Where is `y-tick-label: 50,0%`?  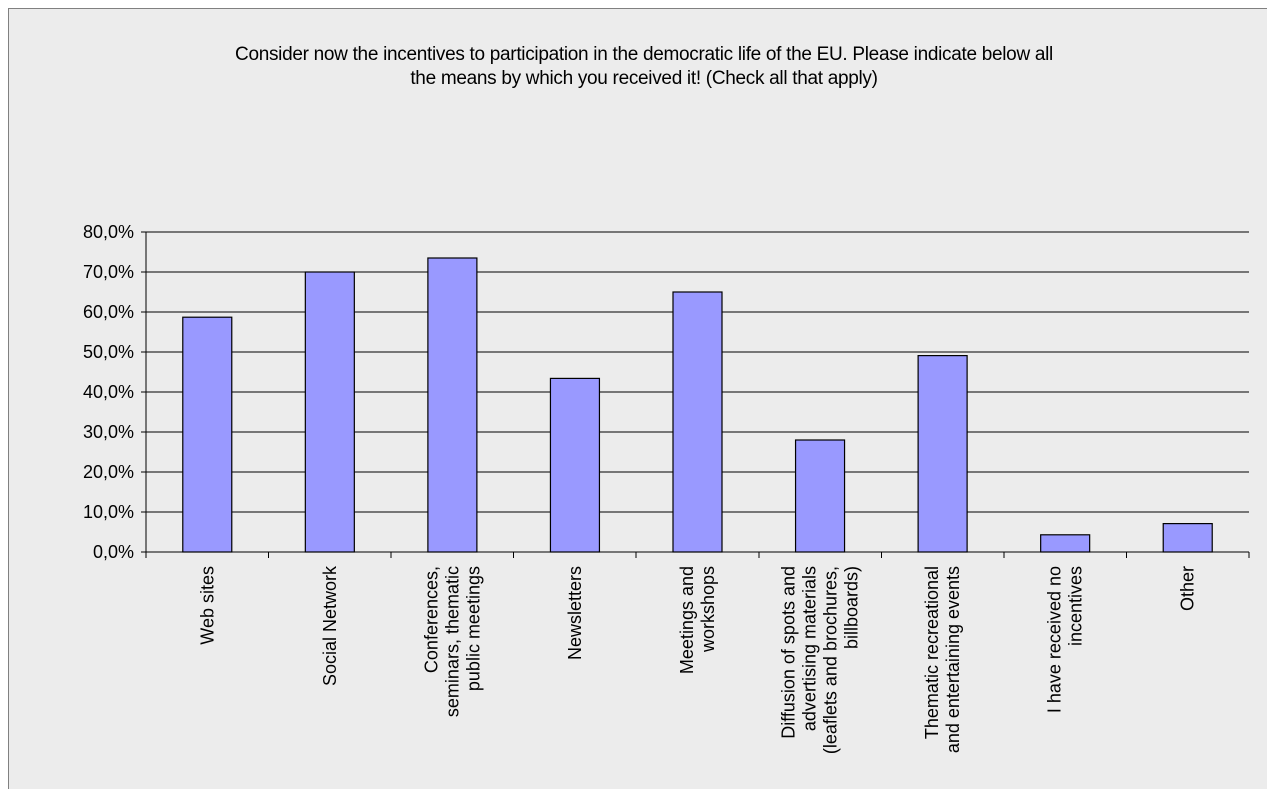
y-tick-label: 50,0% is located at coordinates (108, 352).